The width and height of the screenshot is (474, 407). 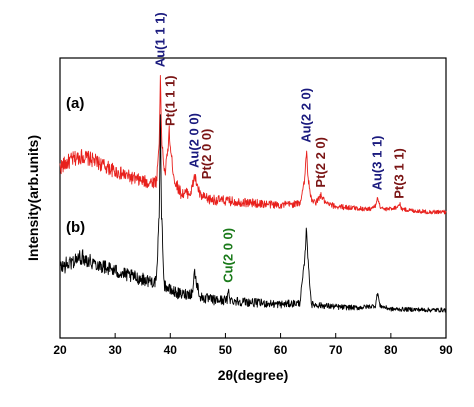 What do you see at coordinates (169, 100) in the screenshot?
I see `peak-annotation-pt111: Pt(1 1 1)` at bounding box center [169, 100].